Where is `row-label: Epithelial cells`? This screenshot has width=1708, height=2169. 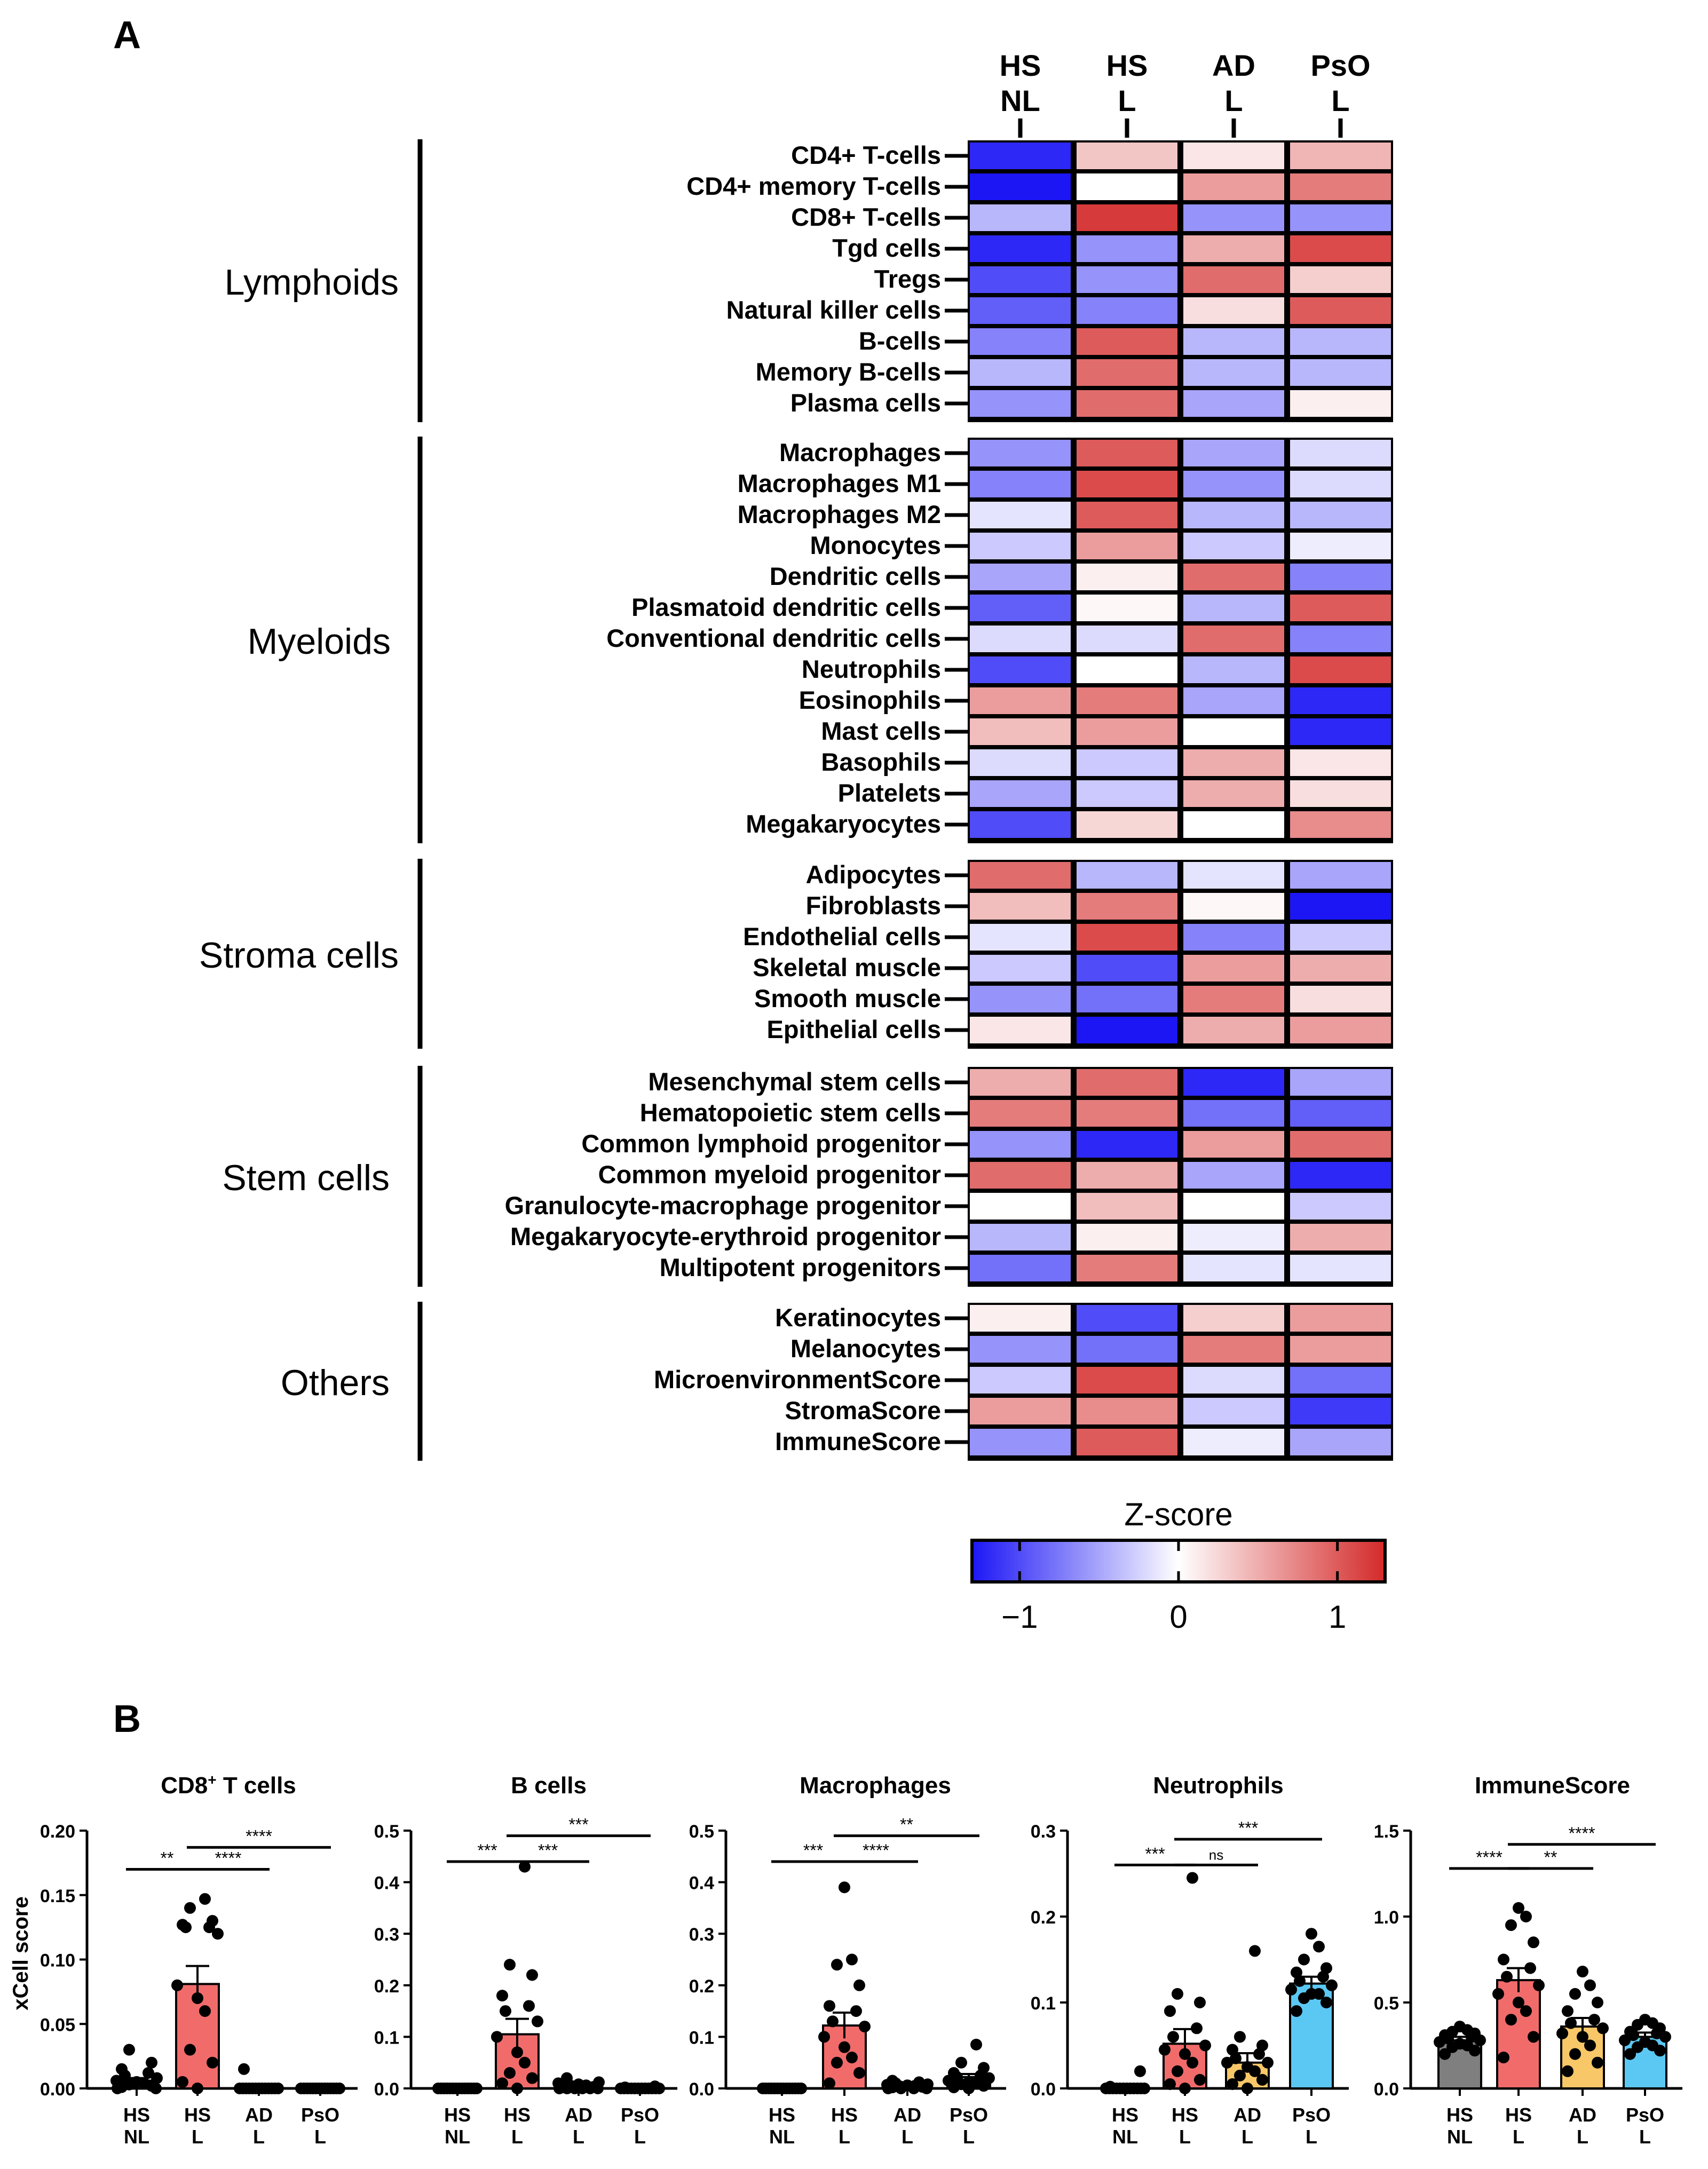 row-label: Epithelial cells is located at coordinates (853, 1029).